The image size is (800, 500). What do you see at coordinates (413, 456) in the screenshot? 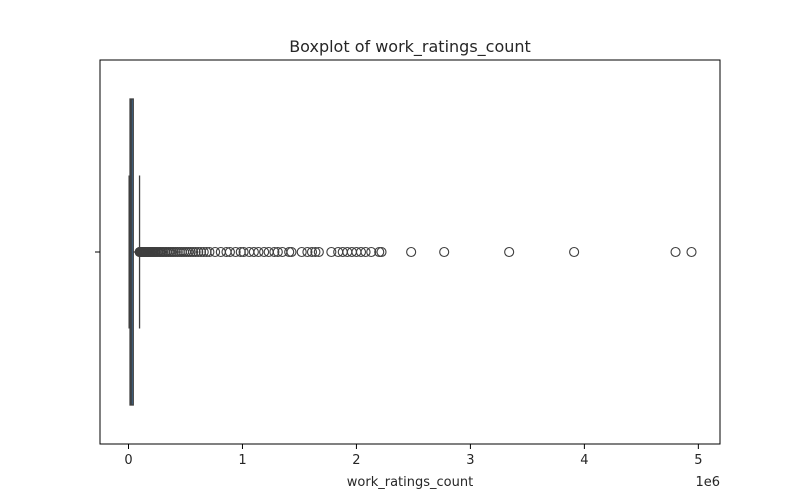
I see `x-axis: 0 1 2 3 4 5` at bounding box center [413, 456].